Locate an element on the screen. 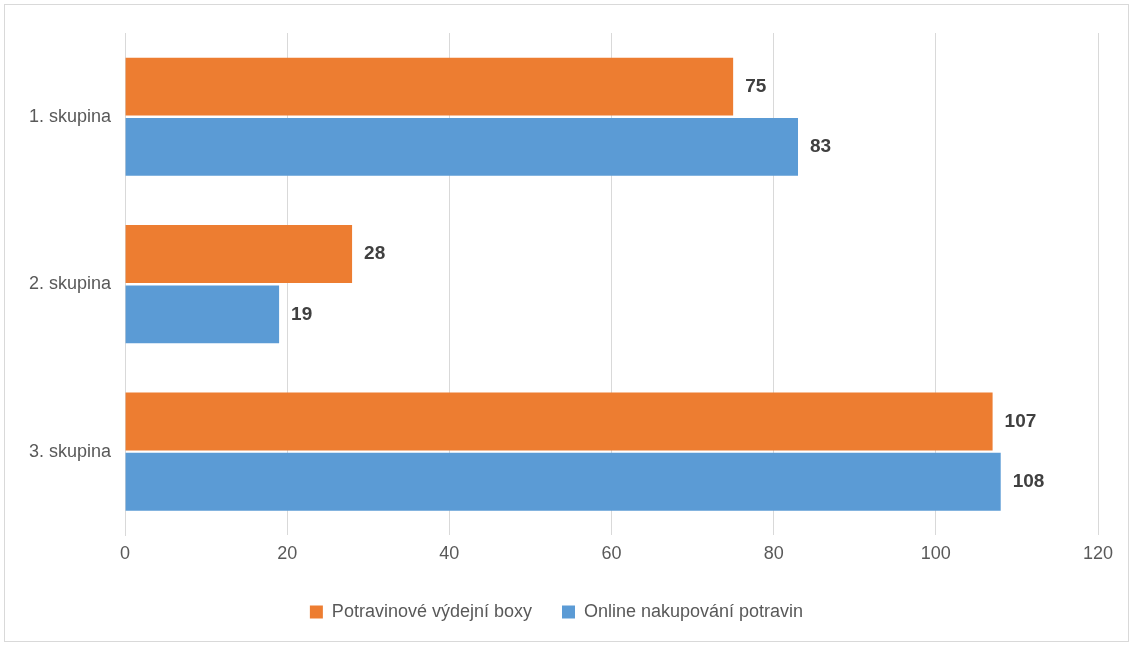  x-tick-label: 40 is located at coordinates (449, 553).